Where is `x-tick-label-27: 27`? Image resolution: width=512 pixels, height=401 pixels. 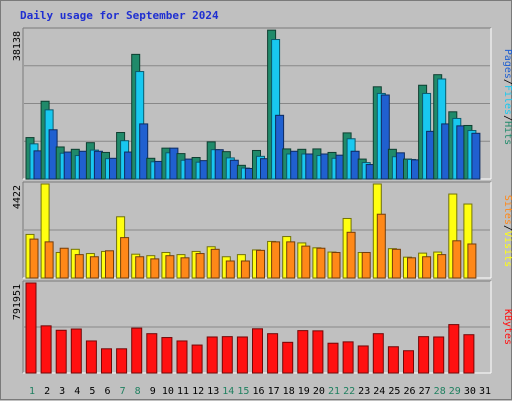
x-tick-label-27: 27 is located at coordinates (425, 391).